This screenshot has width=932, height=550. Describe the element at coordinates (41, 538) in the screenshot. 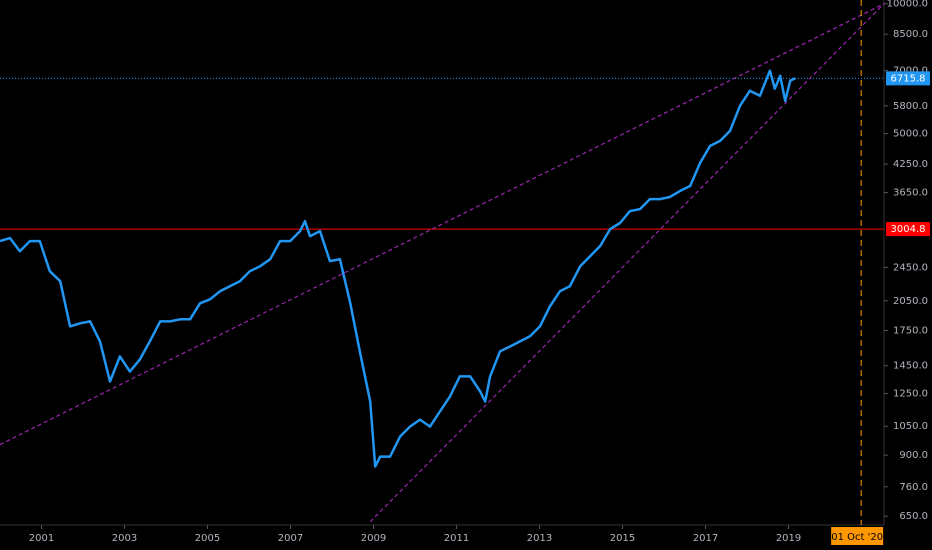

I see `x-tick-label: 2001` at that location.